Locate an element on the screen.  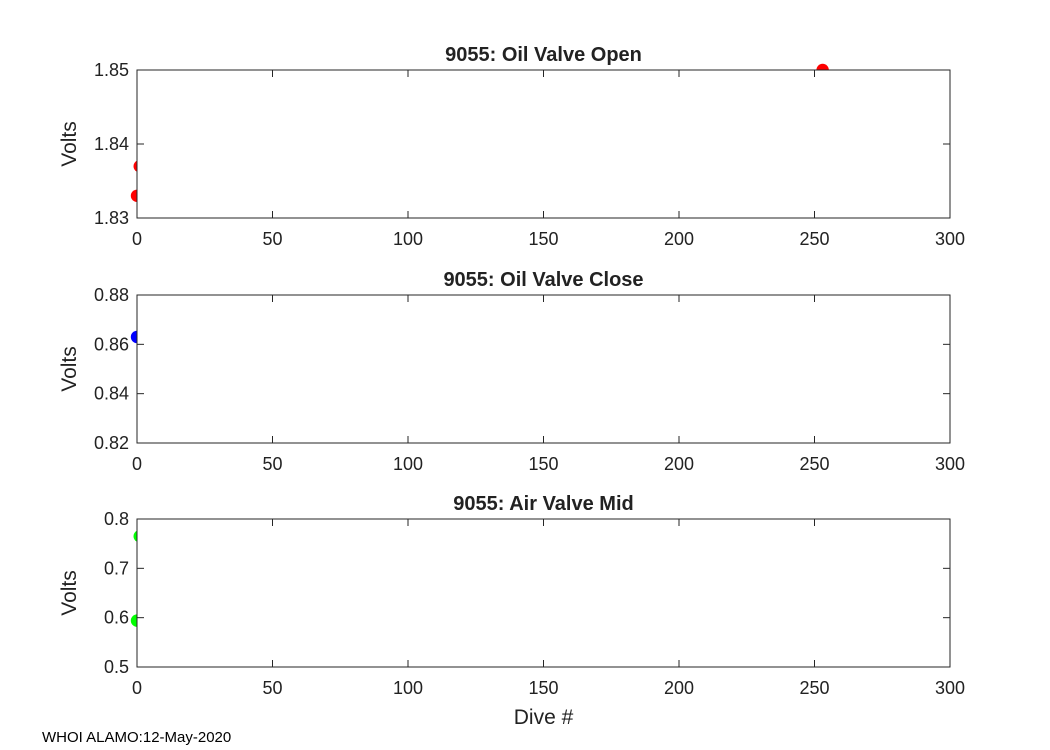
x-axis-label: Dive # is located at coordinates (544, 717).